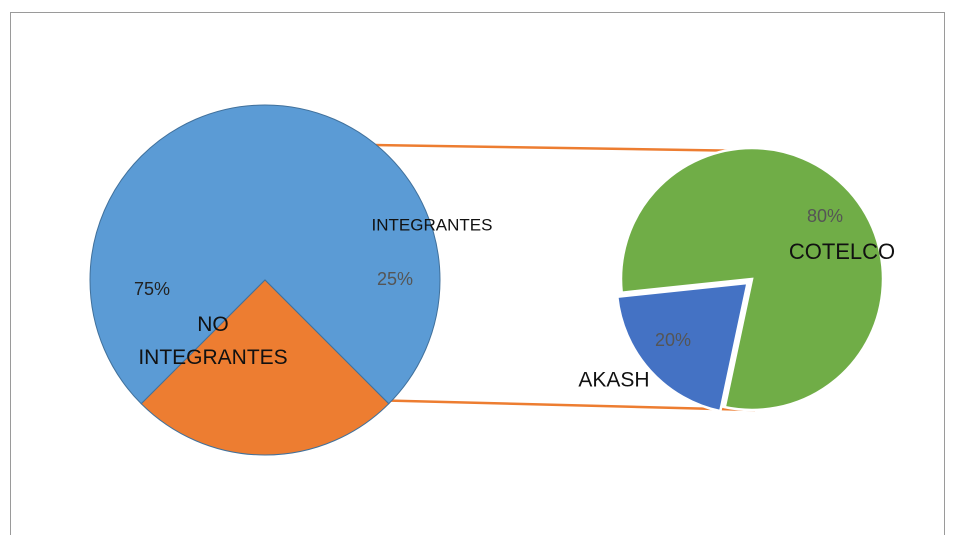 This screenshot has width=955, height=535. I want to click on category-label: COTELCO, so click(842, 251).